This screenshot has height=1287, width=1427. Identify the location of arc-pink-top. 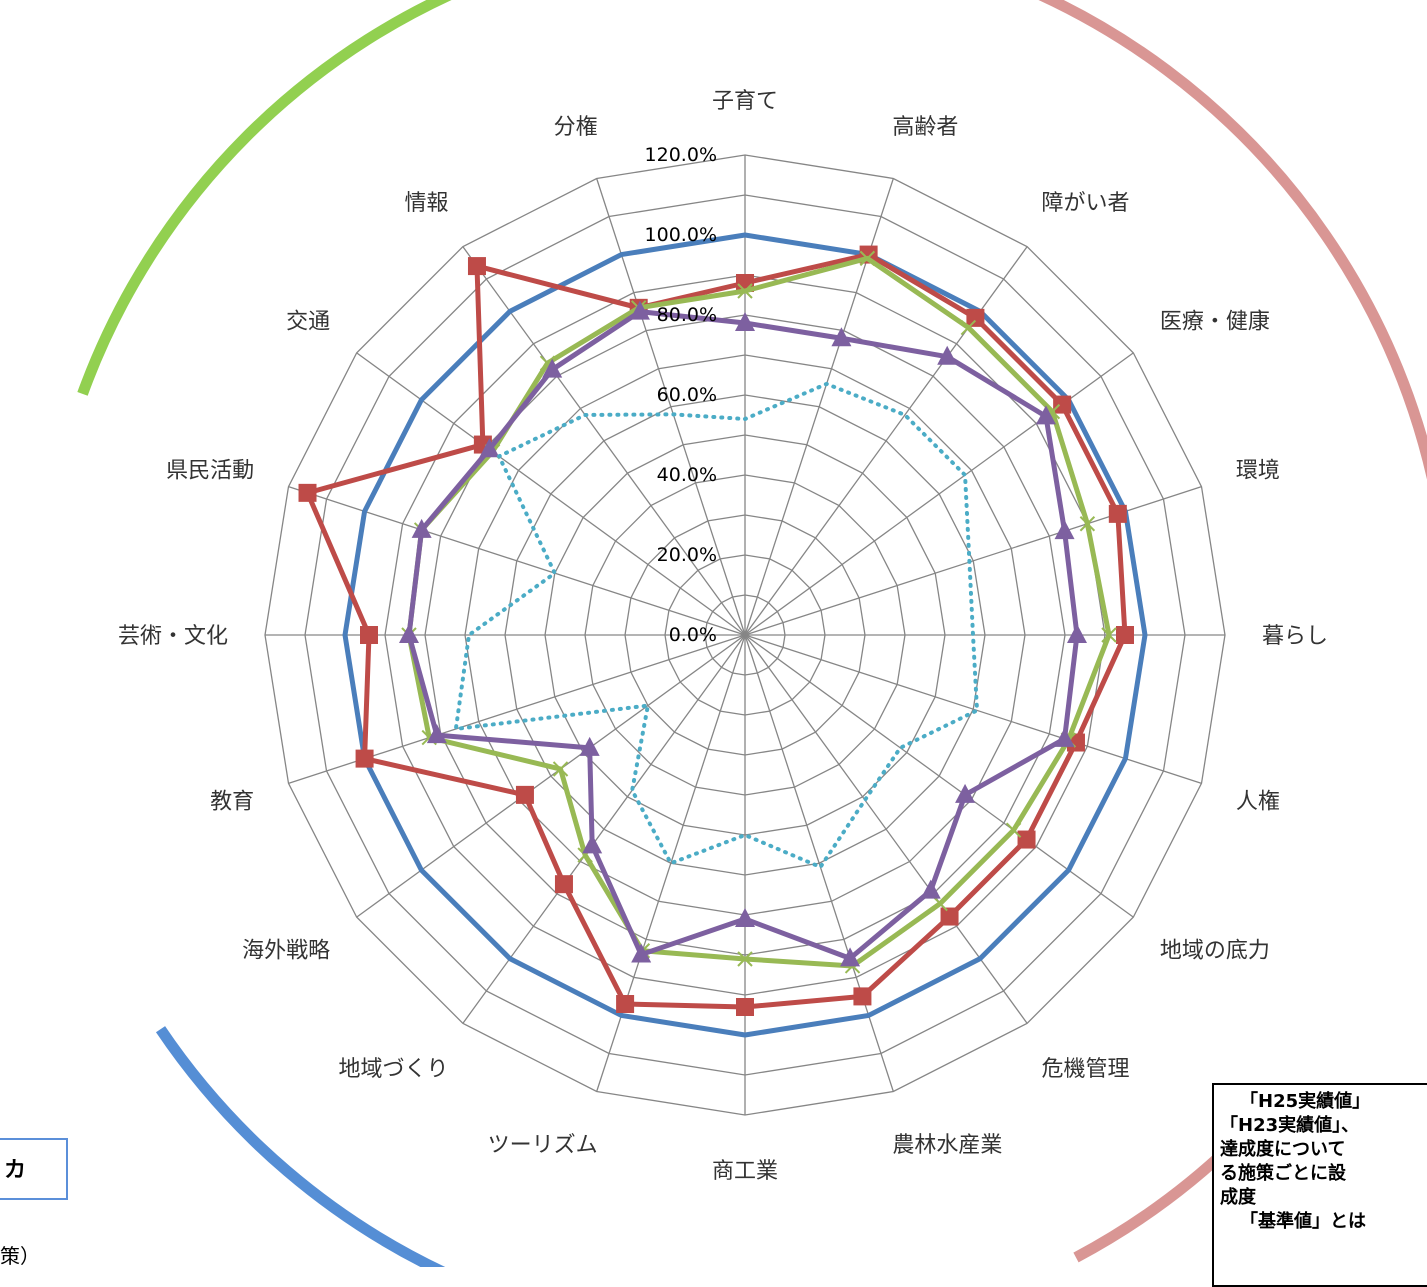
(1232, 240).